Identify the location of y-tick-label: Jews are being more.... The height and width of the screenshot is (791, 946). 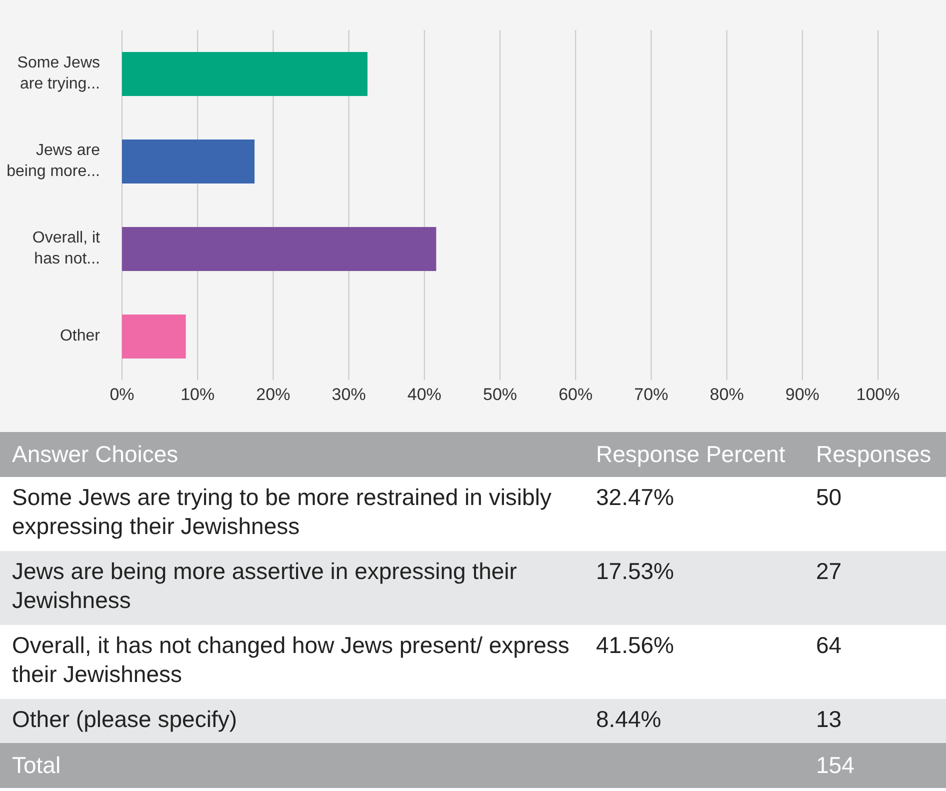
(53, 161).